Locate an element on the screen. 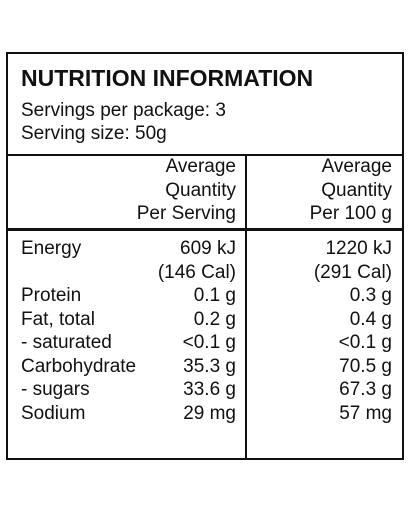 The image size is (409, 511). cell-value: (291 Cal) is located at coordinates (352, 272).